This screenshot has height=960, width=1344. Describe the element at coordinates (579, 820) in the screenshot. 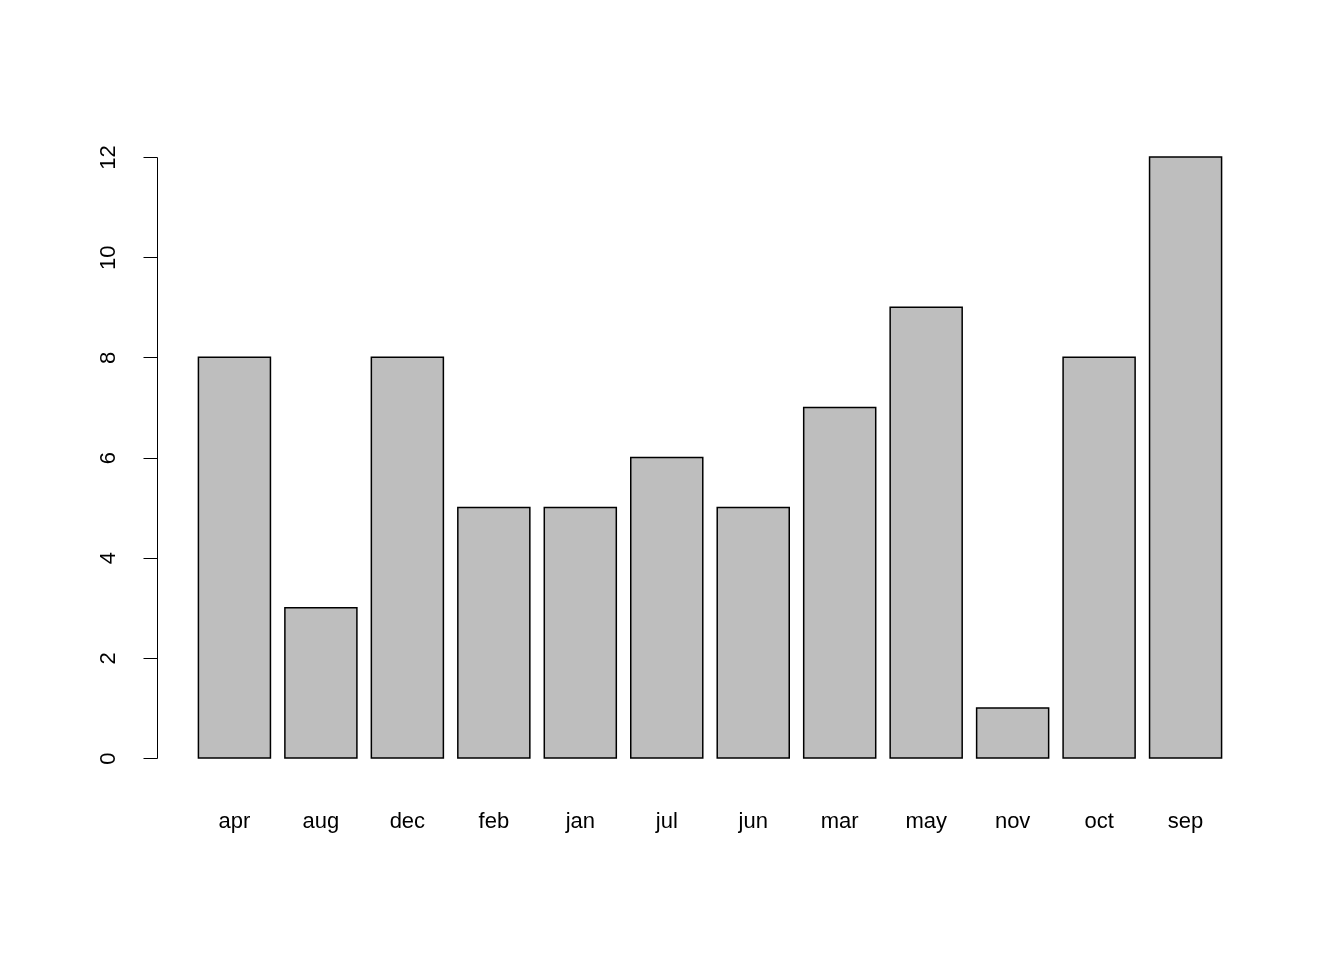

I see `x-tick-label: jan` at that location.